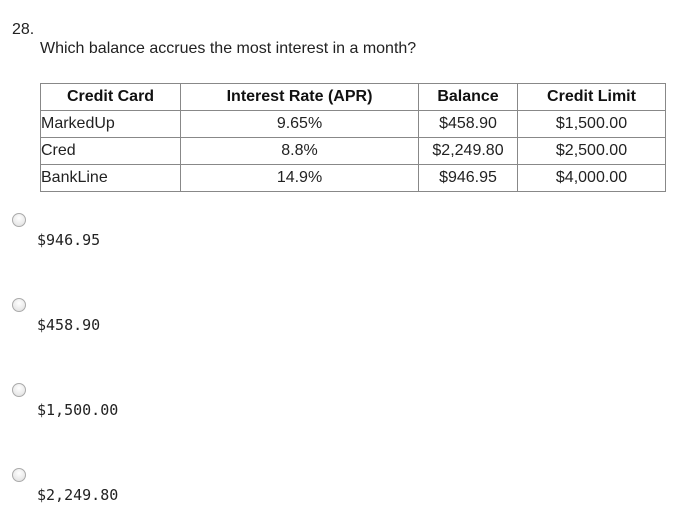 The height and width of the screenshot is (512, 695). Describe the element at coordinates (110, 97) in the screenshot. I see `header-credit-card: Credit Card` at that location.